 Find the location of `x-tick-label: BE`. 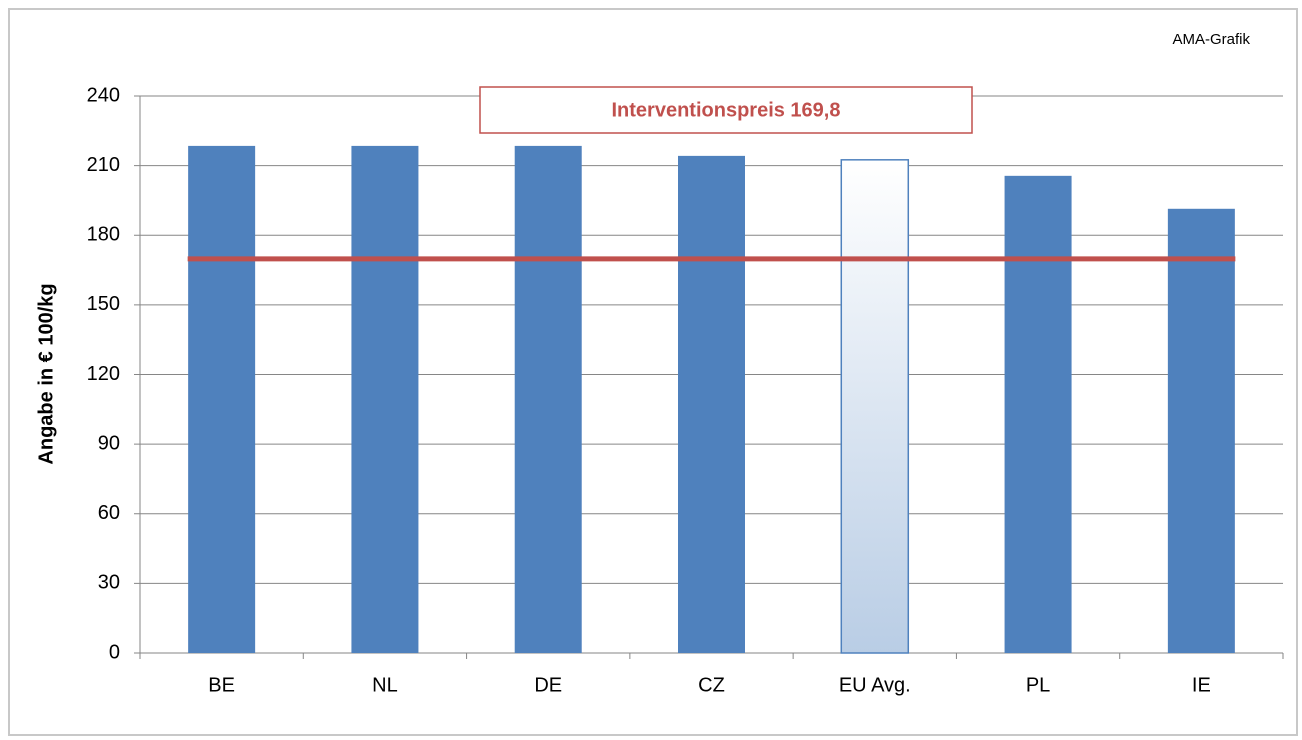

x-tick-label: BE is located at coordinates (221, 685).